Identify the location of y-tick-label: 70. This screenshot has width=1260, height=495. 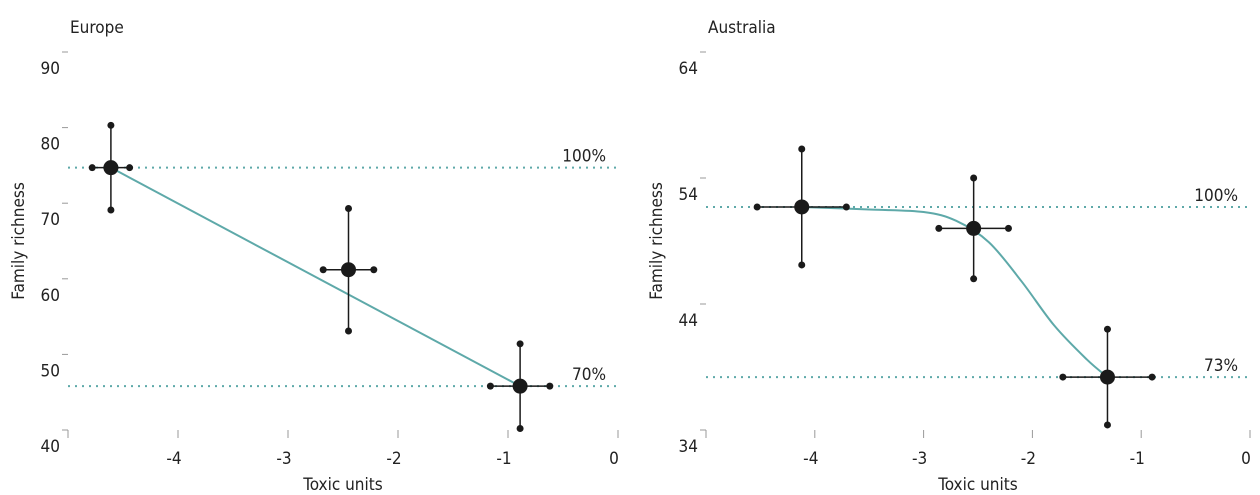
(50, 220).